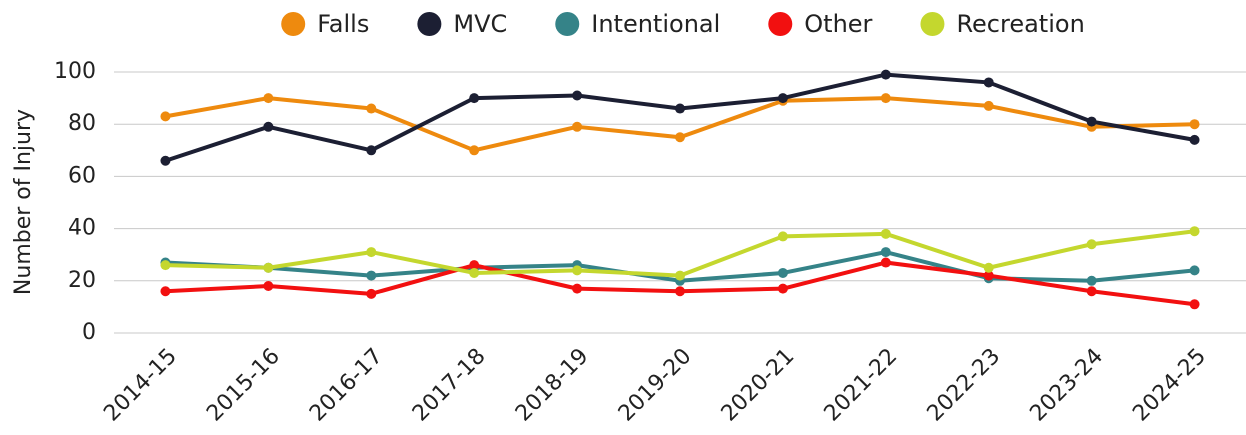 The image size is (1246, 435). Describe the element at coordinates (680, 253) in the screenshot. I see `series-line` at that location.